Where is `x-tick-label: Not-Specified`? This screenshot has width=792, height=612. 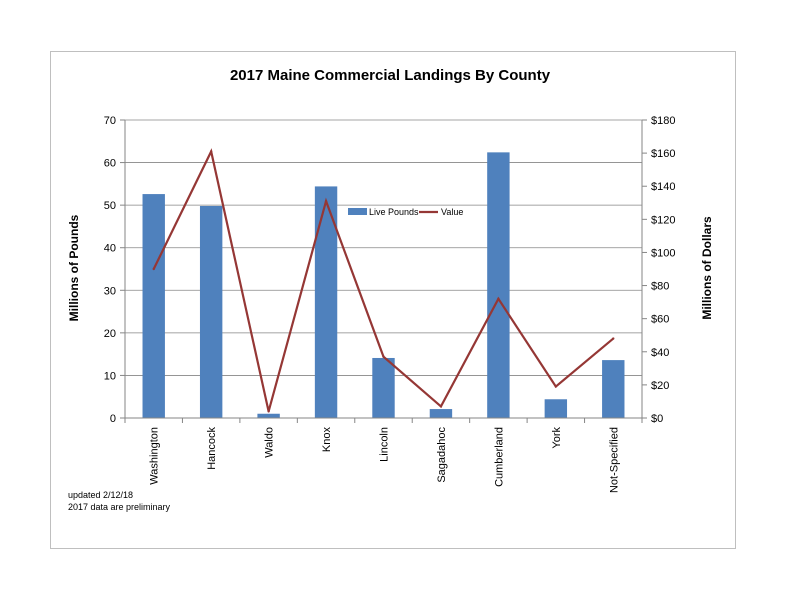 x-tick-label: Not-Specified is located at coordinates (614, 460).